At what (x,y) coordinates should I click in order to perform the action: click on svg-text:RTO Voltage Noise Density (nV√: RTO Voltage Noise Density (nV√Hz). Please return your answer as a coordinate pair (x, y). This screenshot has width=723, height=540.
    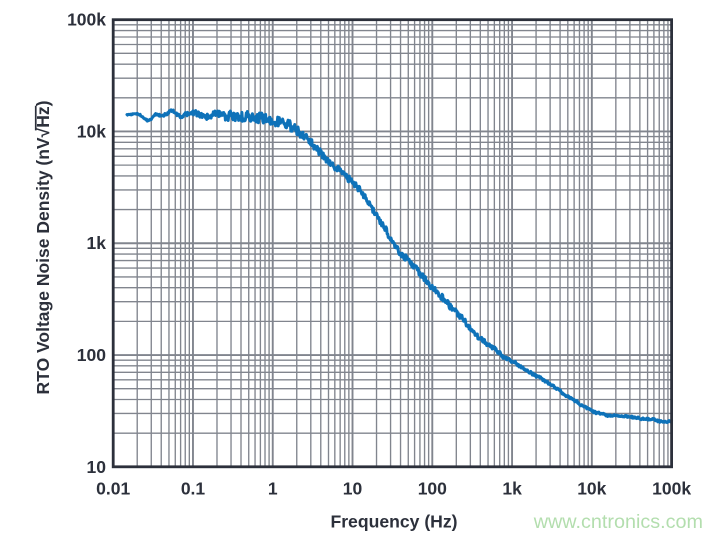
    Looking at the image, I should click on (43, 248).